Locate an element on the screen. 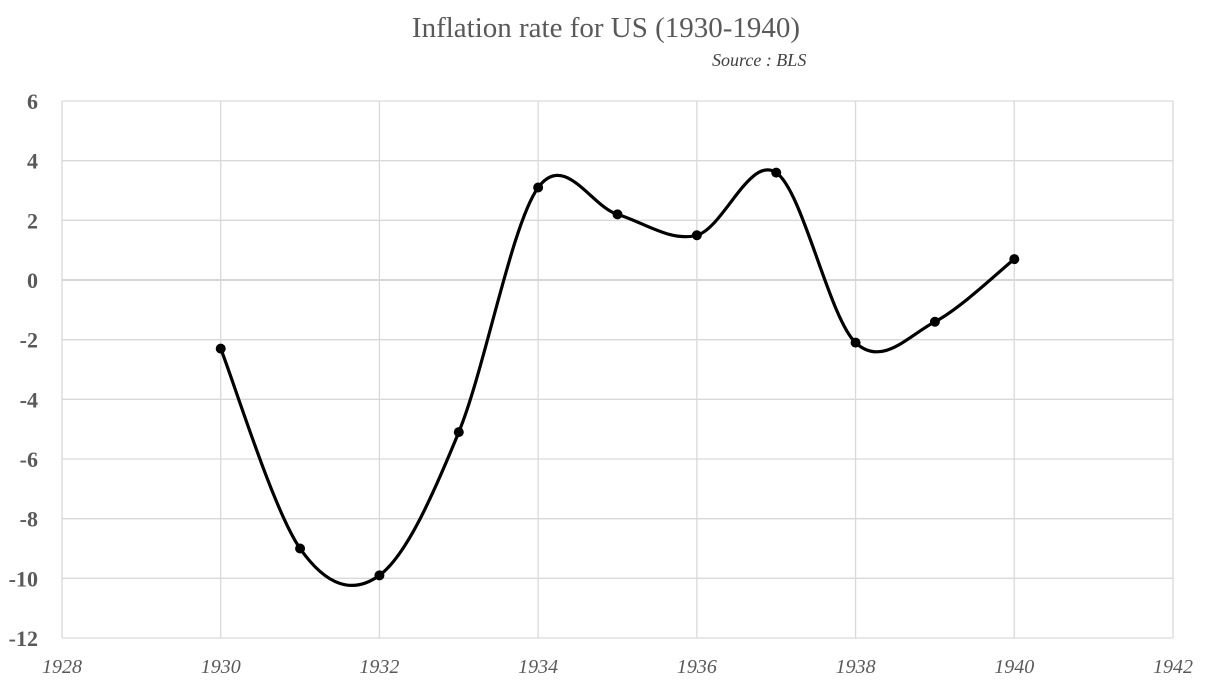 This screenshot has height=685, width=1212. x-tick-label: 1934 is located at coordinates (538, 667).